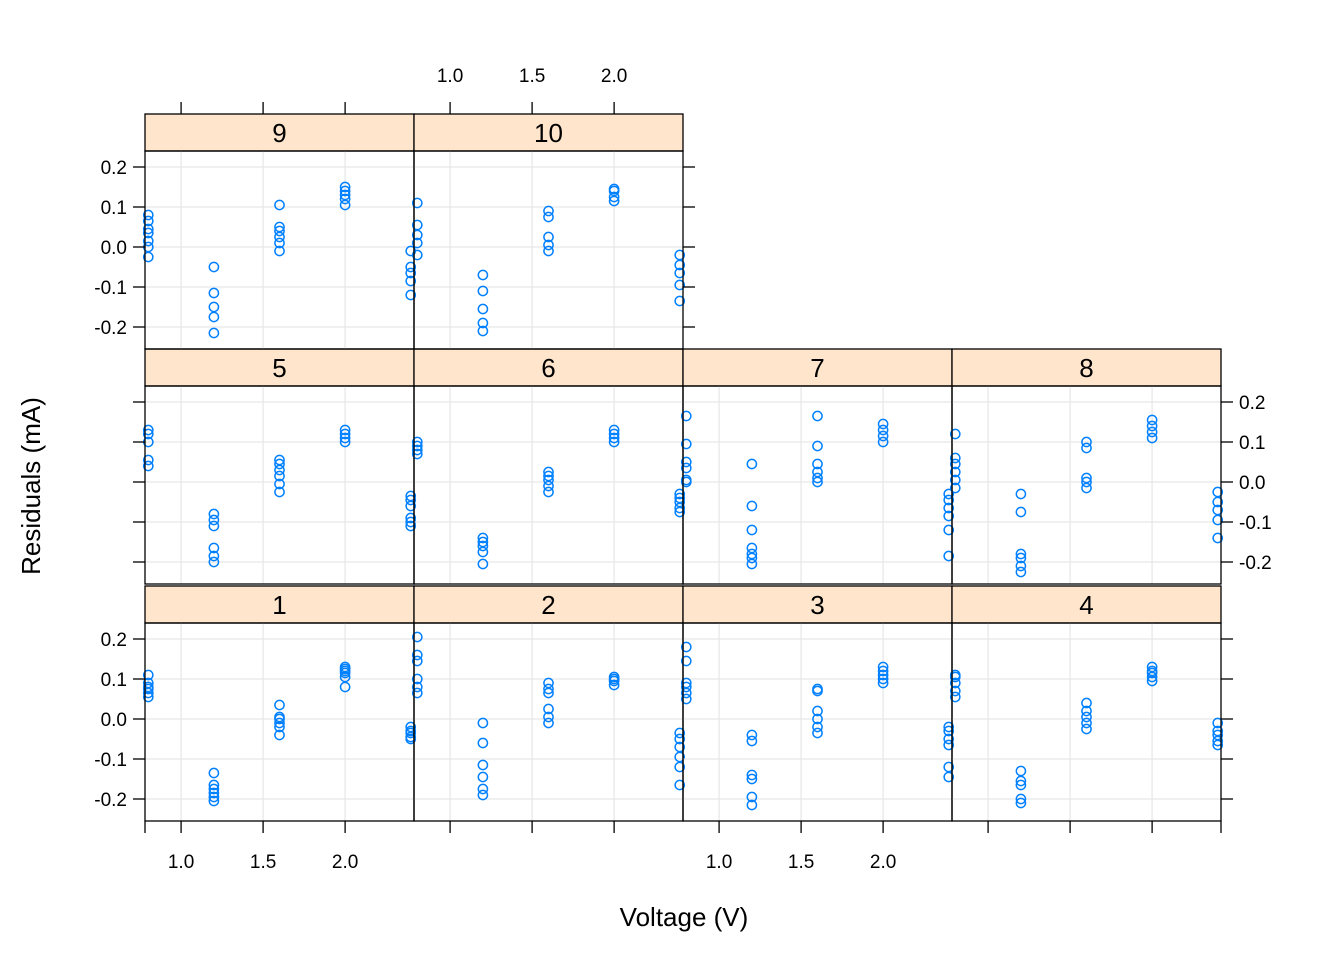 Image resolution: width=1344 pixels, height=960 pixels. I want to click on x-axis-title: Voltage (V), so click(684, 917).